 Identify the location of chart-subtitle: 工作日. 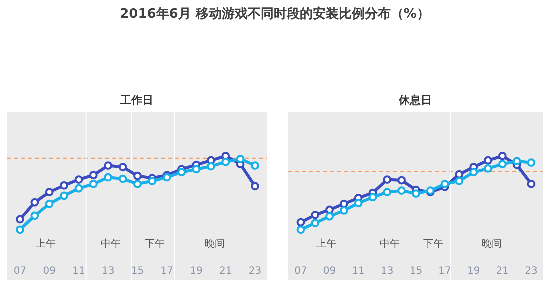
(137, 100).